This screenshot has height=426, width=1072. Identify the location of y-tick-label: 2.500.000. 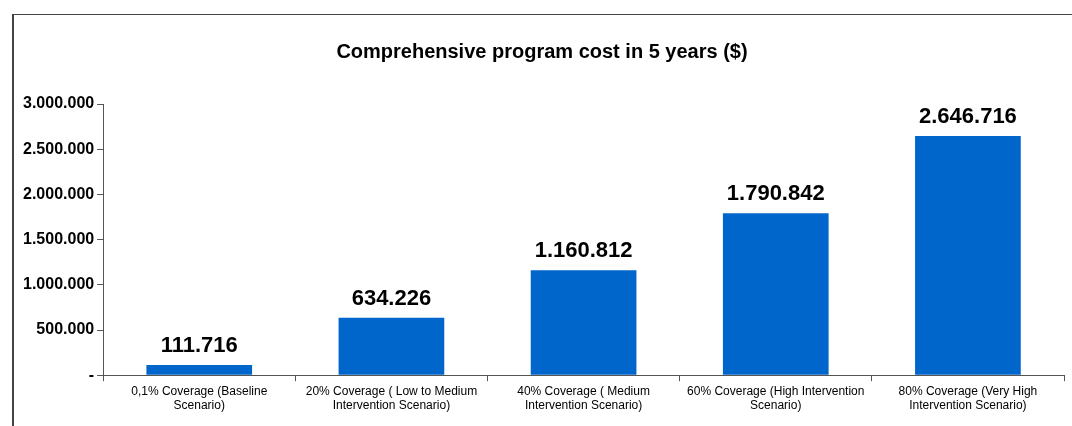
(58, 148).